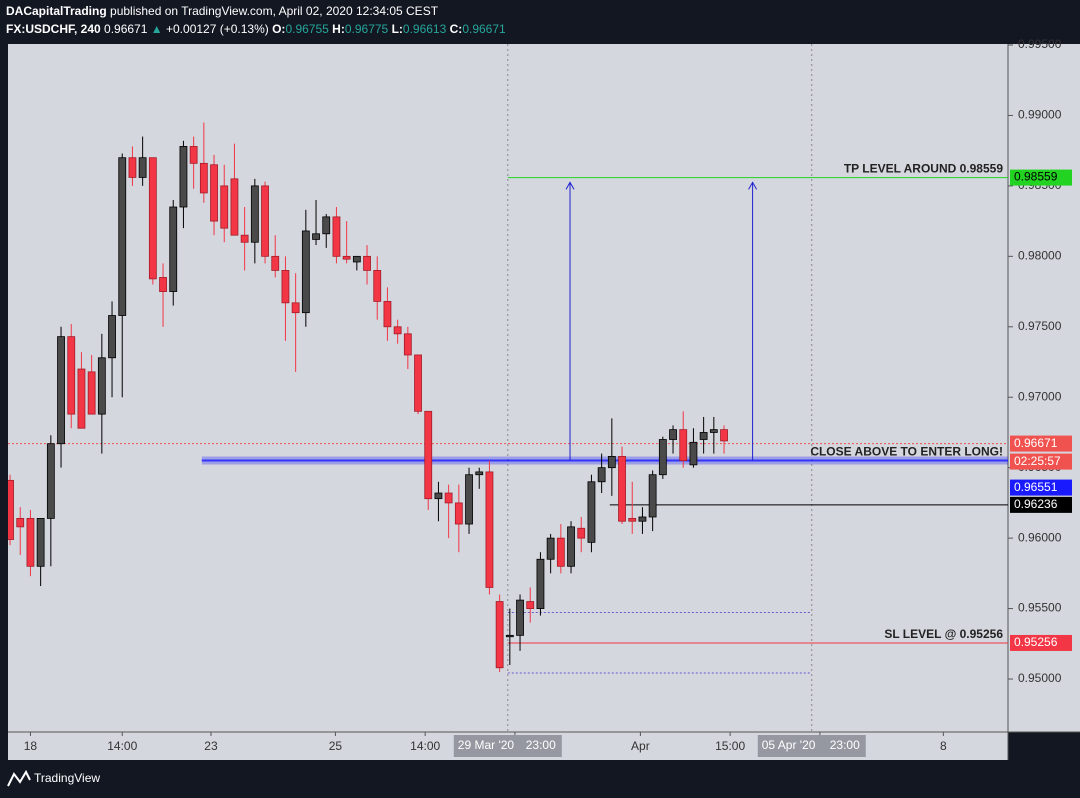  Describe the element at coordinates (1040, 44) in the screenshot. I see `y-tick-label: 0.99500` at that location.